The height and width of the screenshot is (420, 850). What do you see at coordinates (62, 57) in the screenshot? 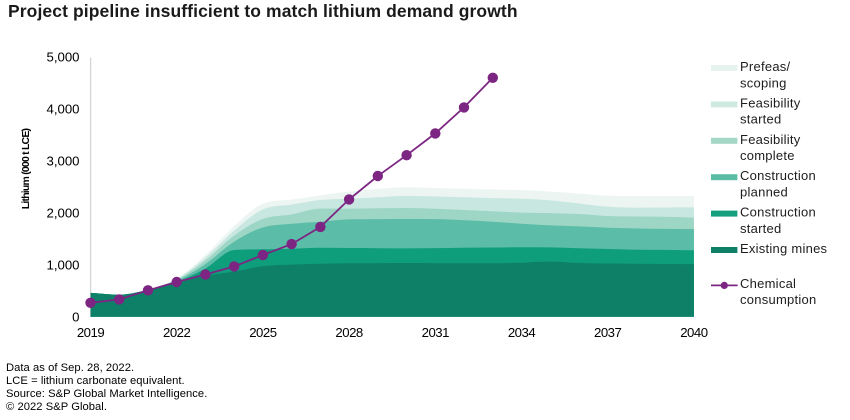
I see `svg-text: 5,000` at bounding box center [62, 57].